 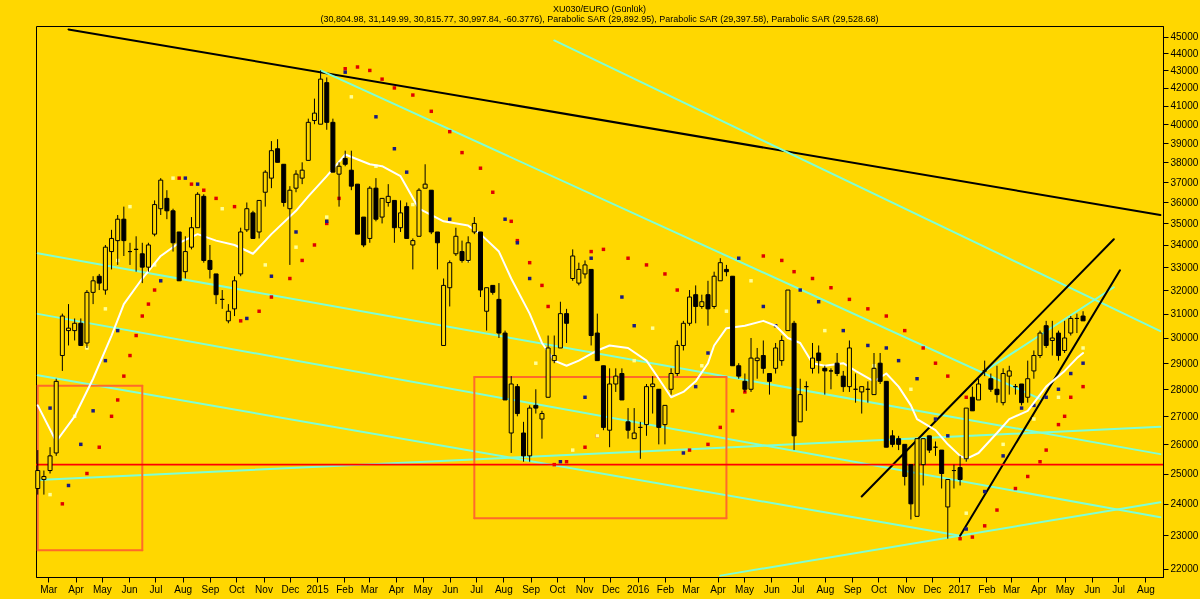 I want to click on x-tick-label: 2016, so click(x=638, y=589).